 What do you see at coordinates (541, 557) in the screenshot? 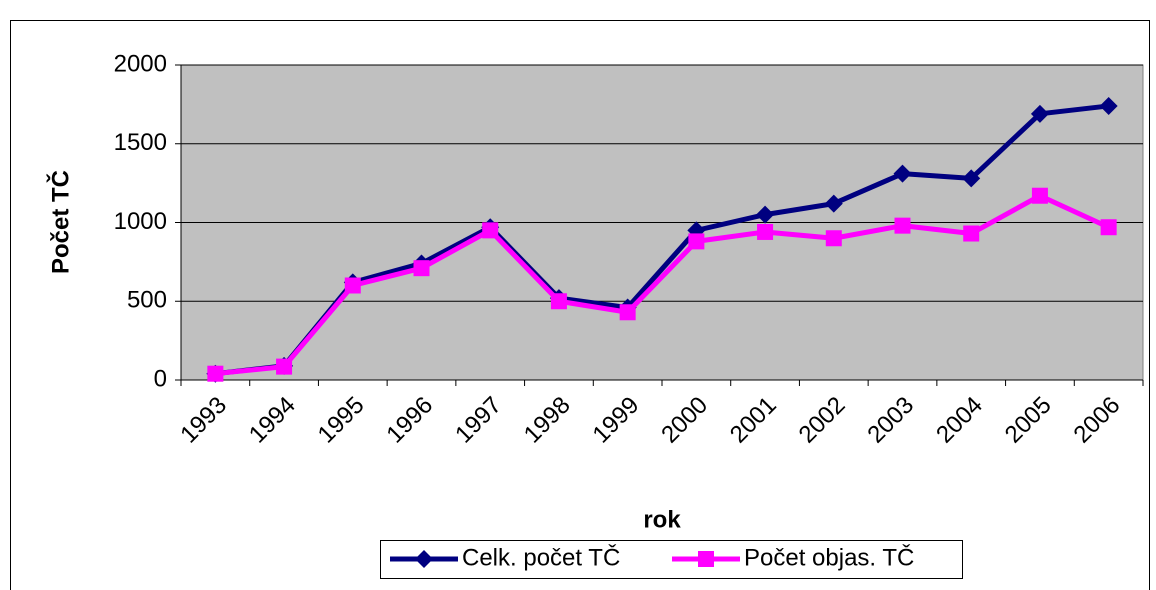
I see `legend-label: Celk. počet TČ` at bounding box center [541, 557].